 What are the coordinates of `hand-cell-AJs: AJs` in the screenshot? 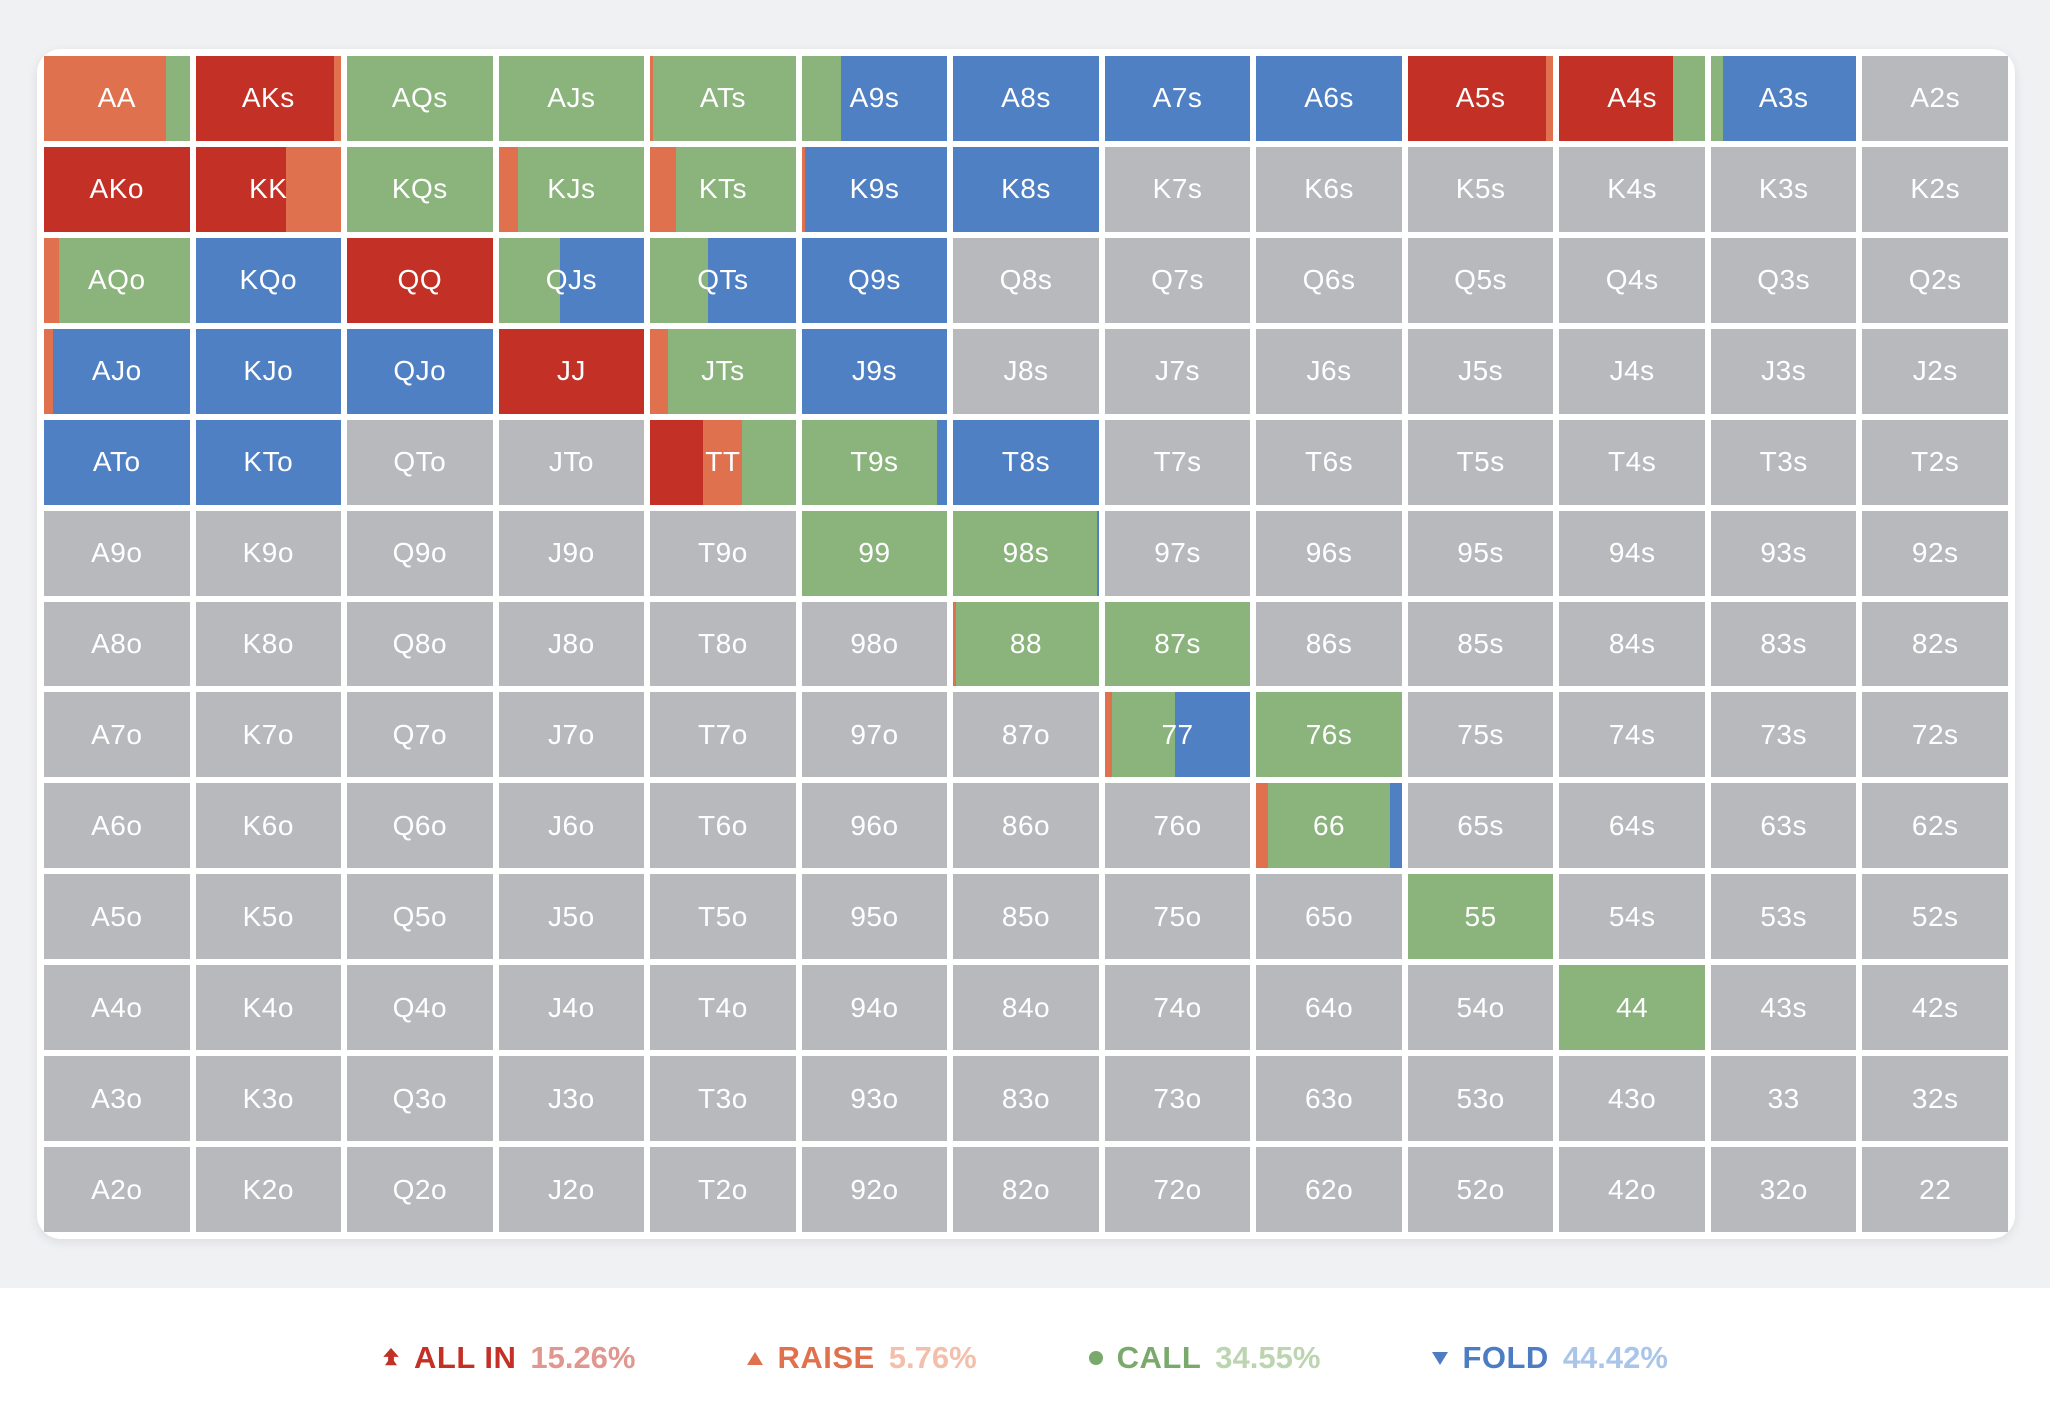 It's located at (571, 98).